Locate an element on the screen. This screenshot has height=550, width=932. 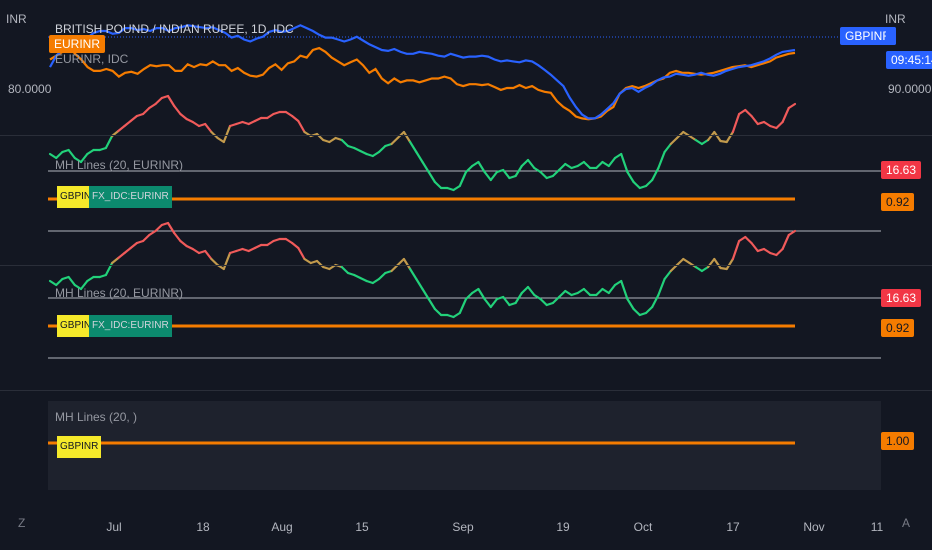
eurinr-symbol-tag: EURINR is located at coordinates (77, 44).